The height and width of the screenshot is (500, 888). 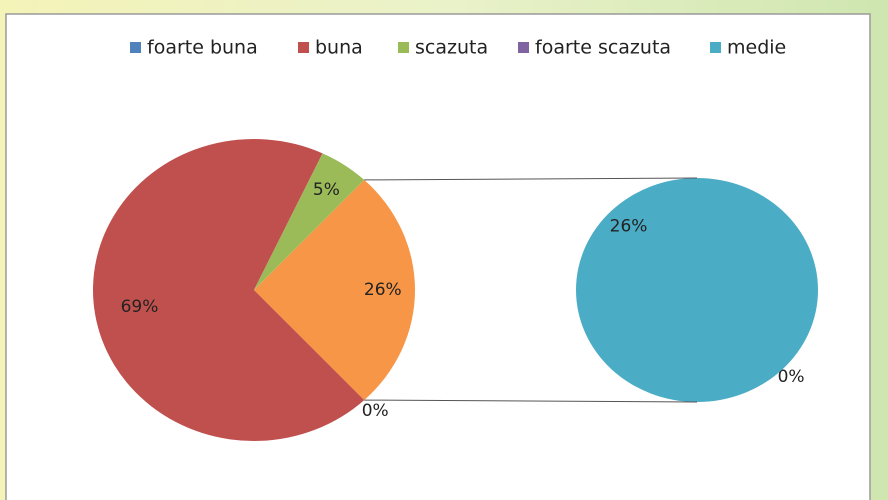 I want to click on legend-label: foarte buna, so click(x=202, y=48).